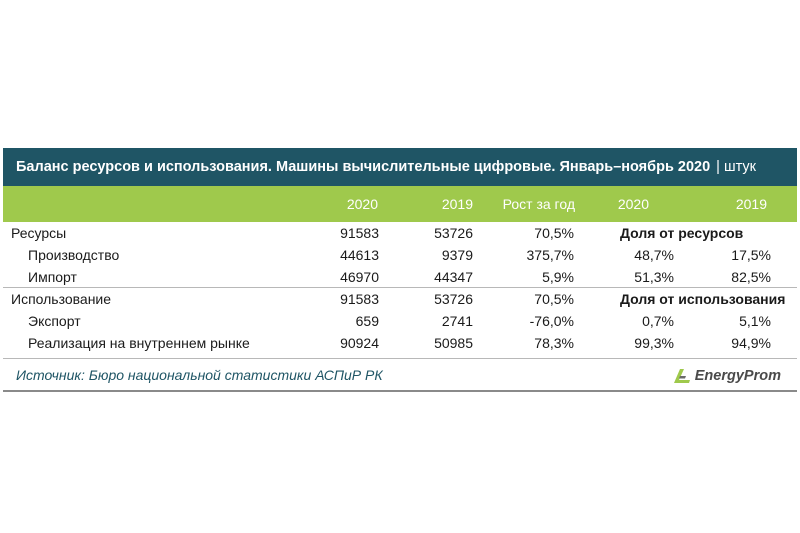 The image size is (800, 533). Describe the element at coordinates (457, 255) in the screenshot. I see `value-2019: 9379` at that location.